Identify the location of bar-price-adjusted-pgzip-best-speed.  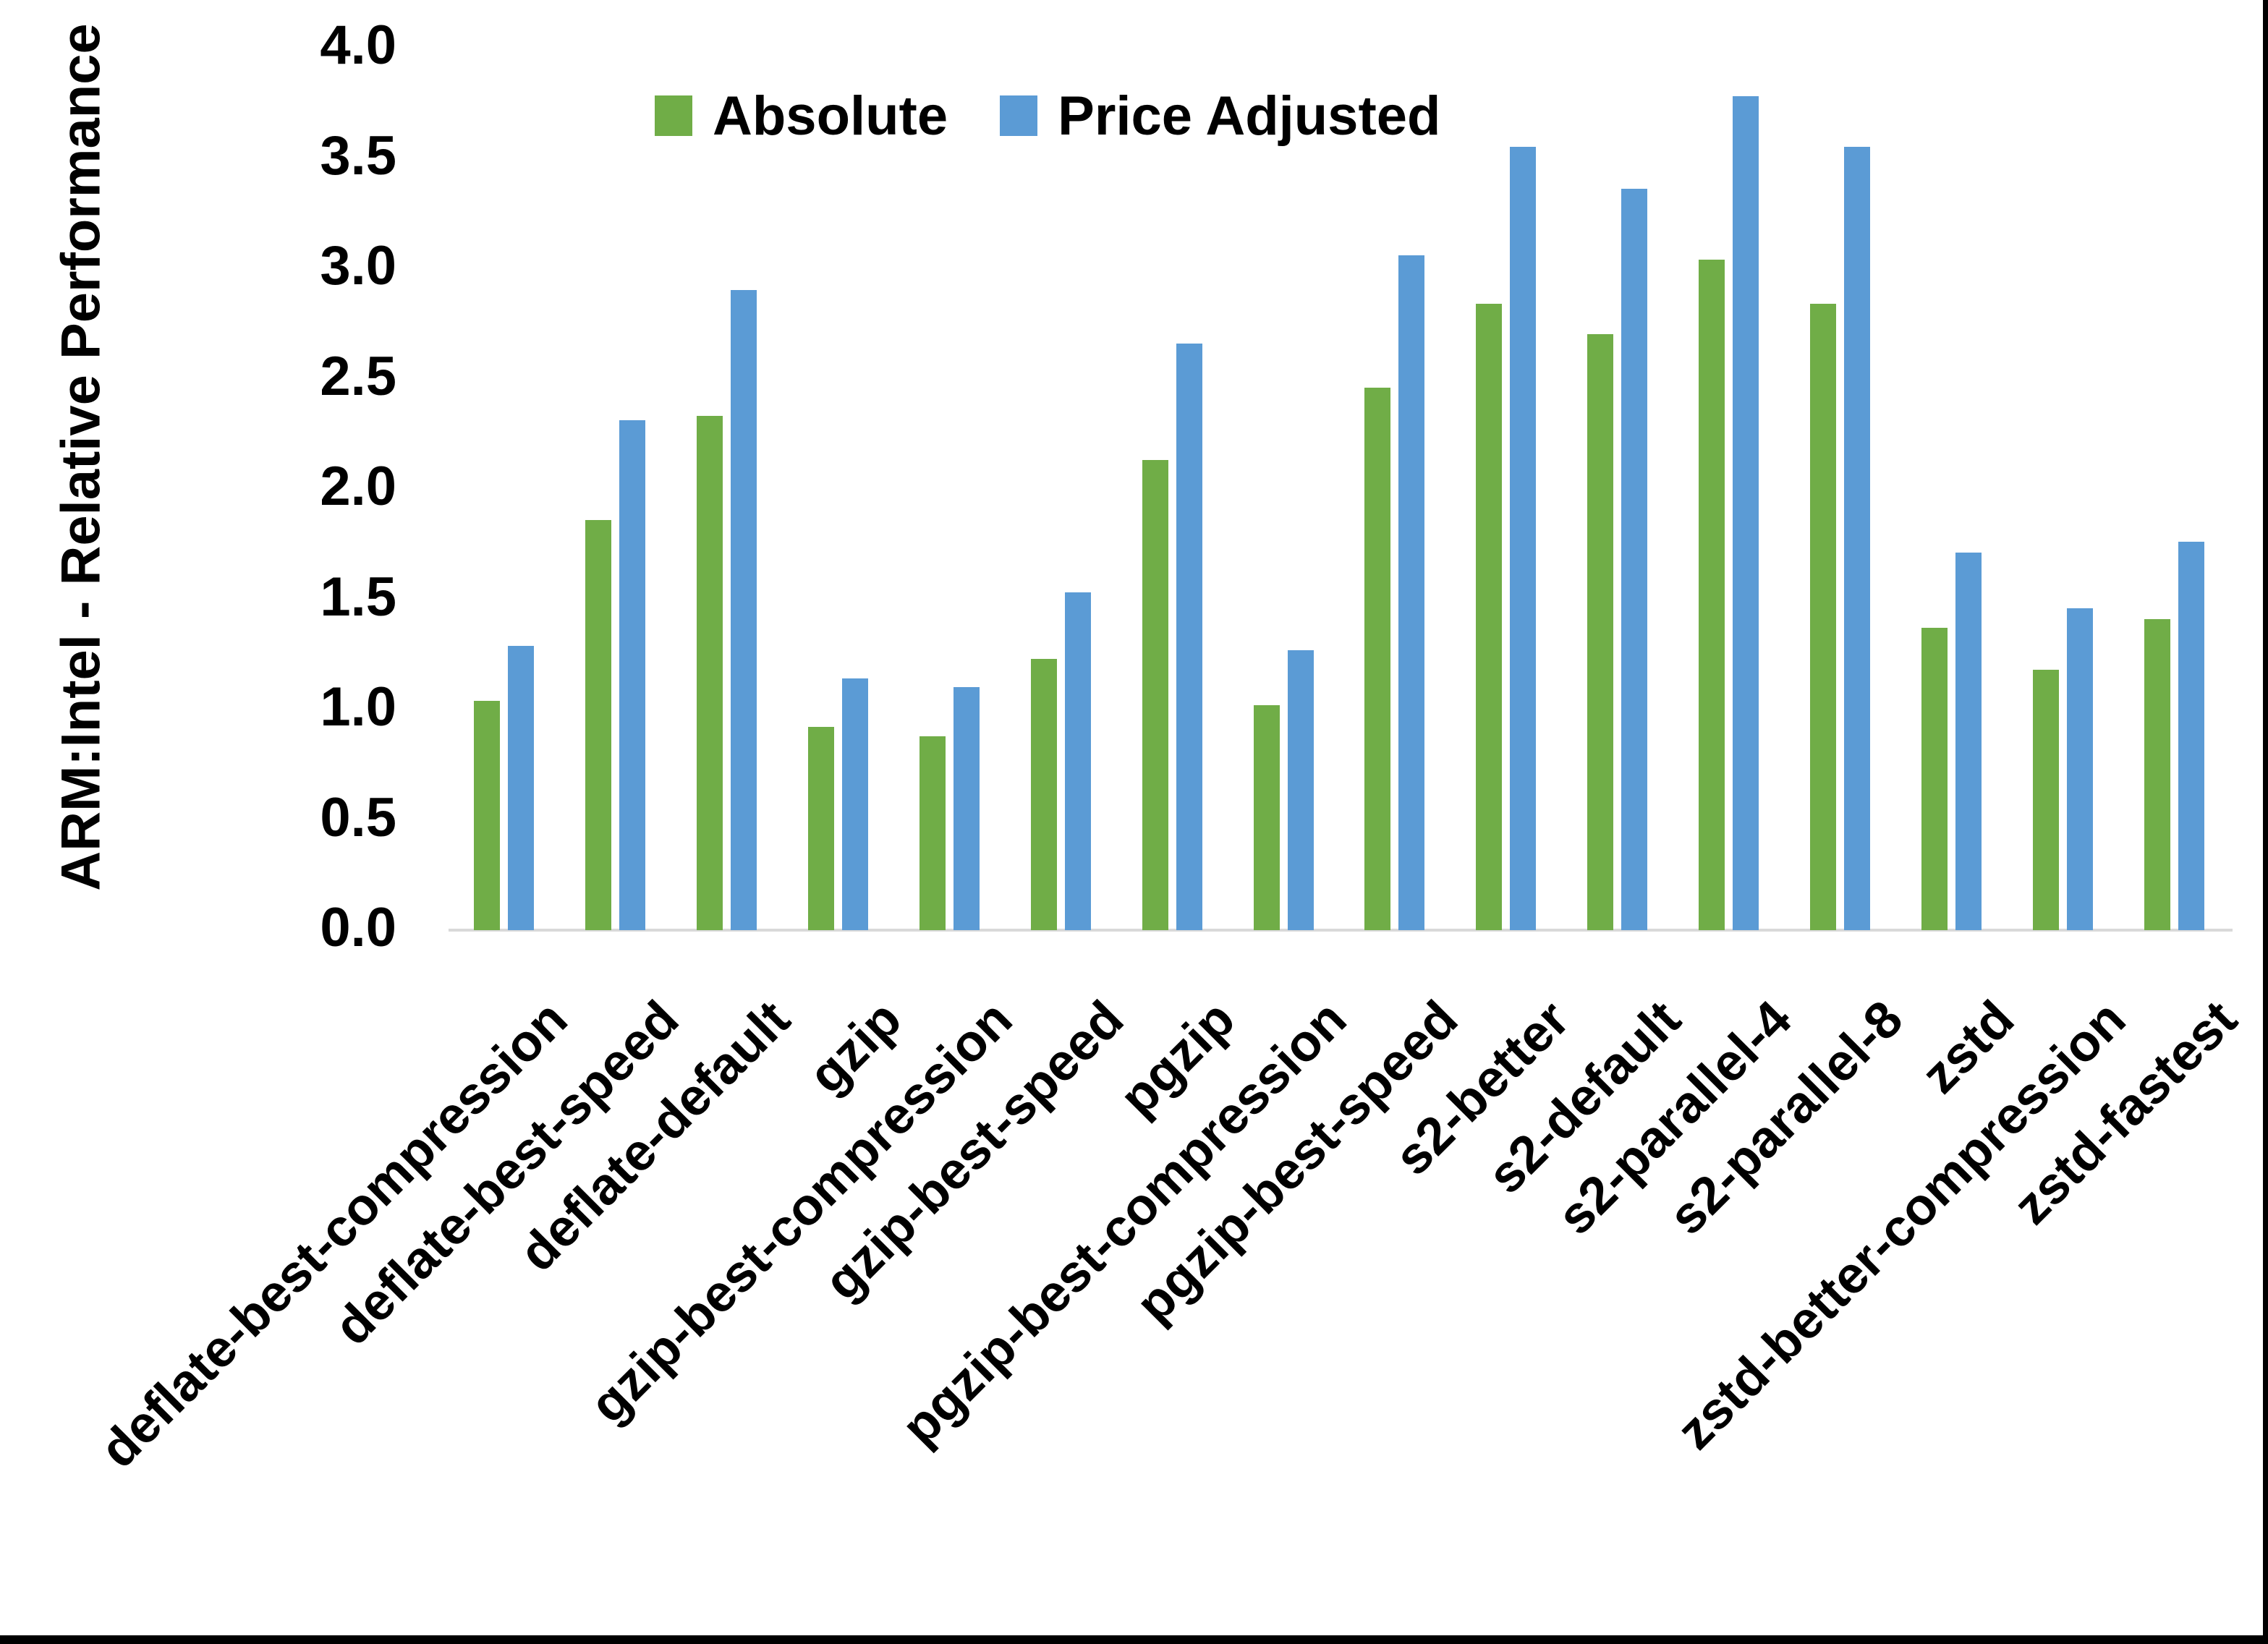
(1411, 592).